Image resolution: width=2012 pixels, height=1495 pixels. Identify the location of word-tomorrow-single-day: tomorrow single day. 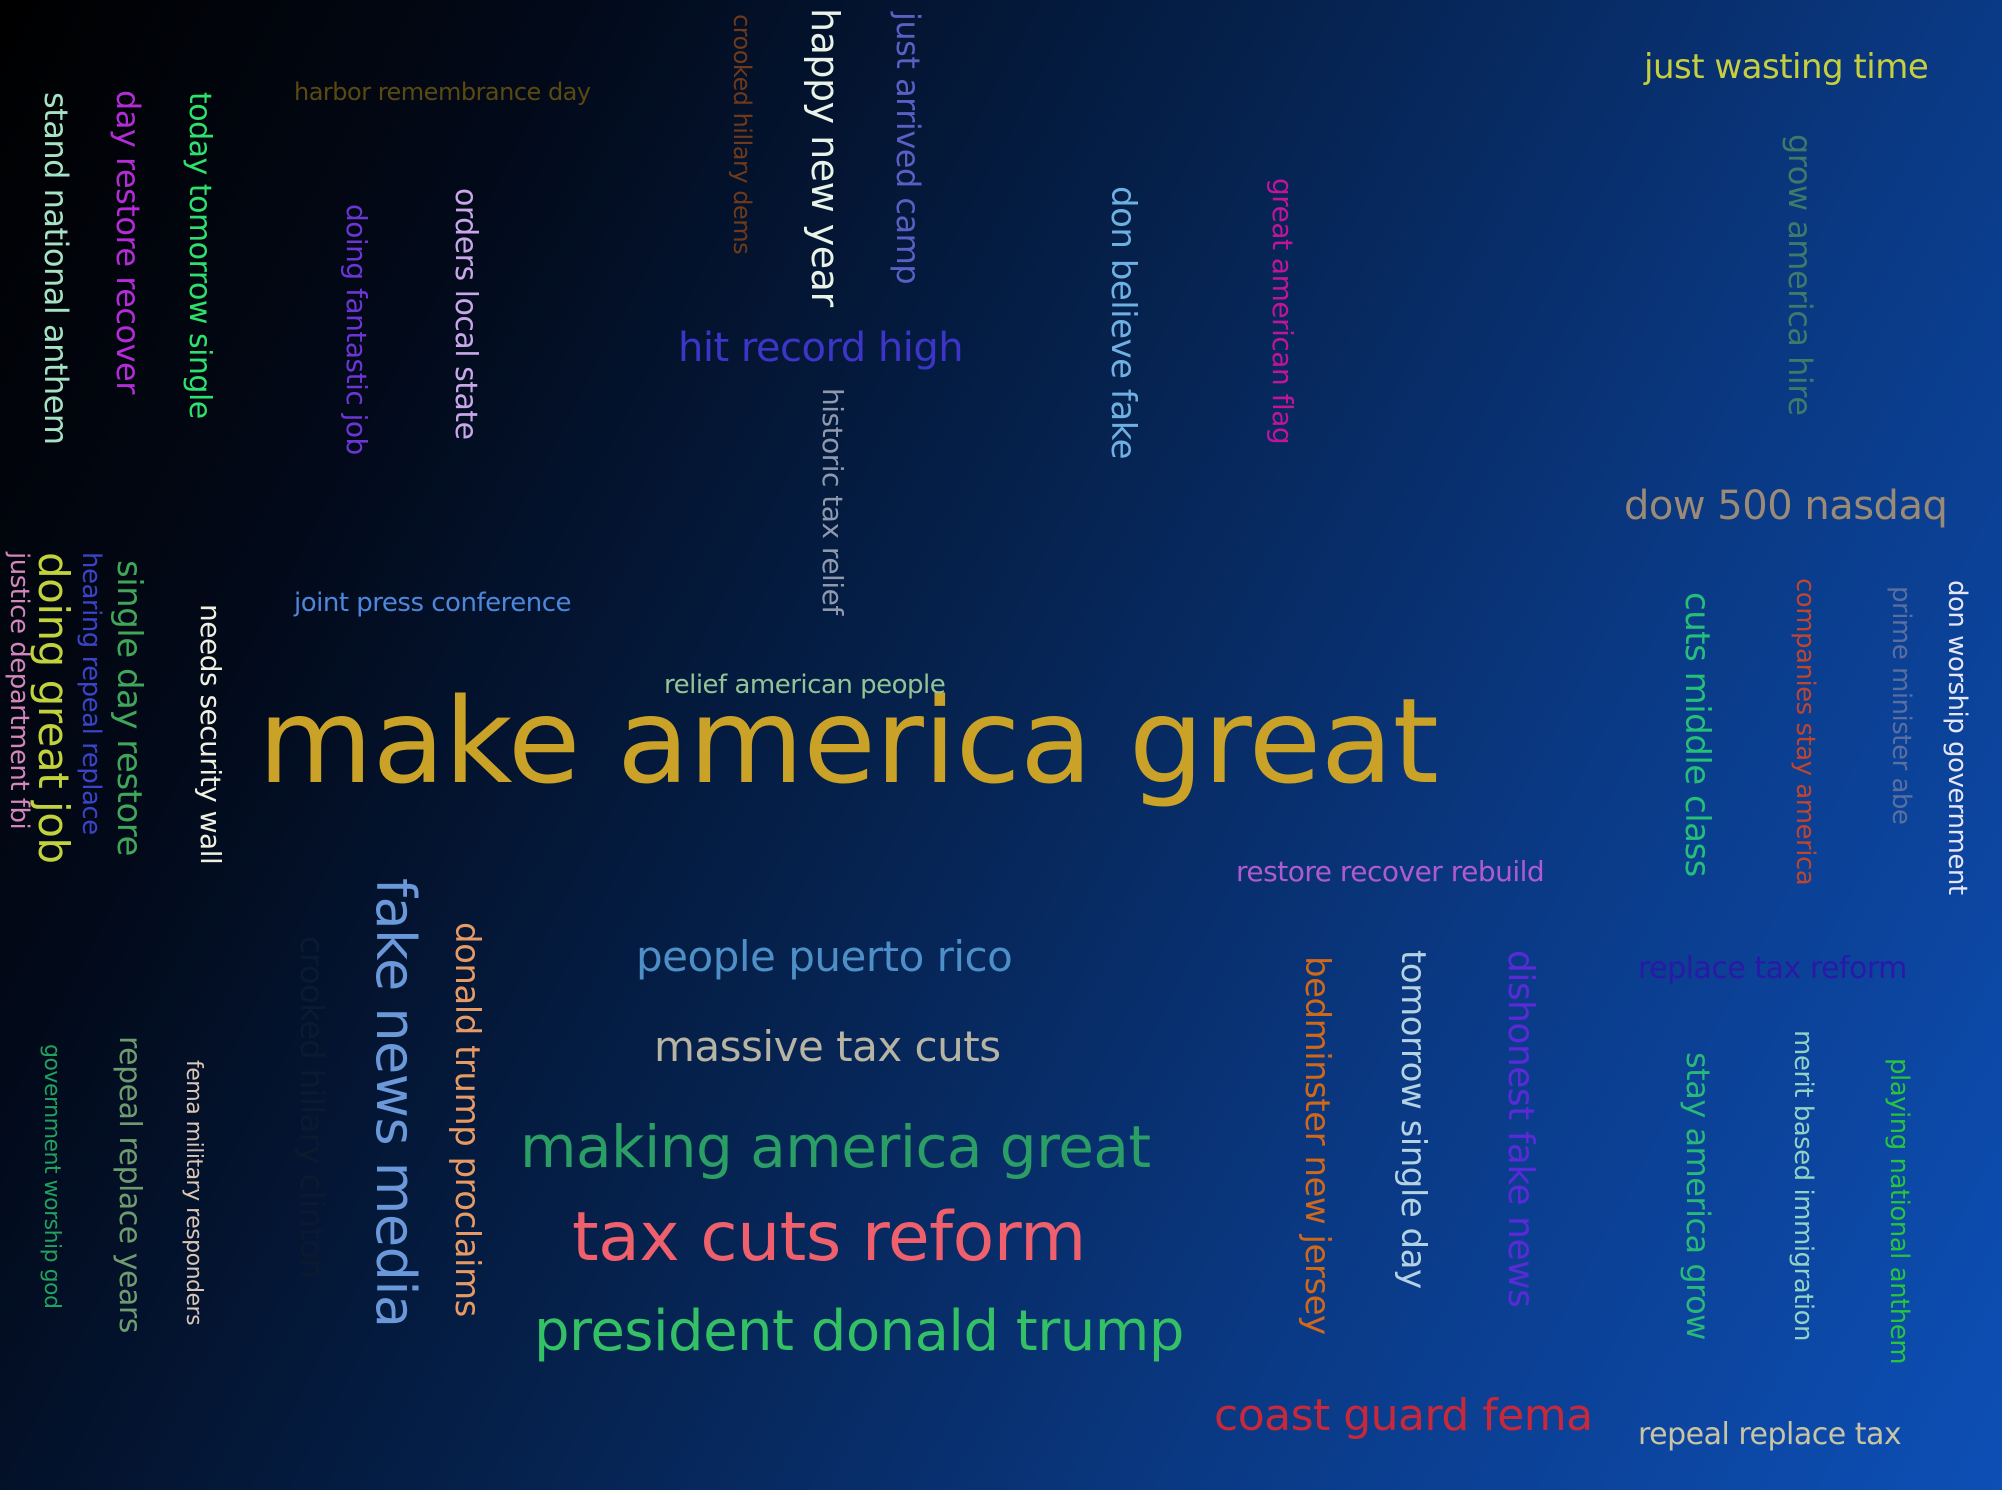
(1413, 1119).